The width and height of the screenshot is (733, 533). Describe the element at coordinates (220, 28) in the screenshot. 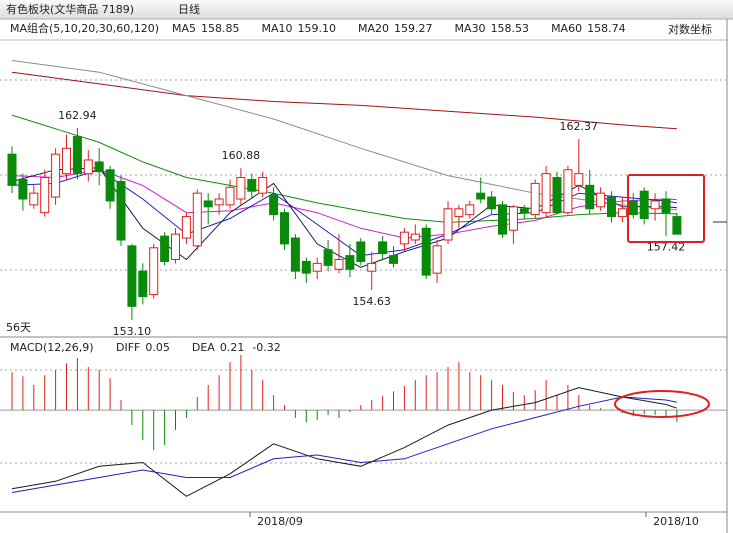

I see `legend-value: 158.85` at that location.